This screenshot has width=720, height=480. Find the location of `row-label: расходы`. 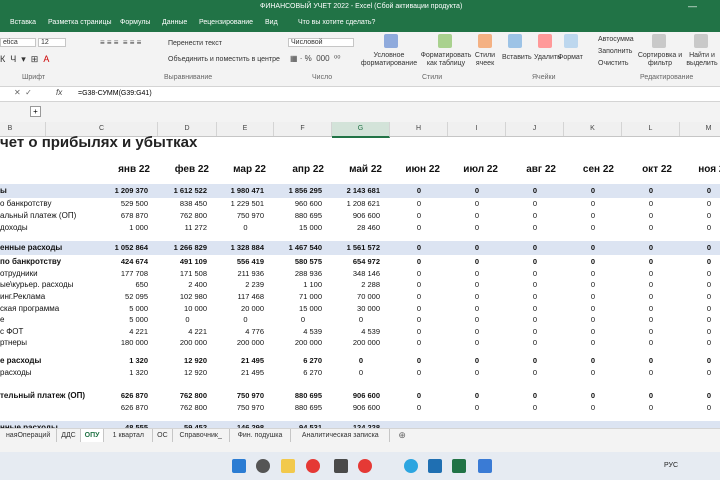

row-label: расходы is located at coordinates (16, 372).